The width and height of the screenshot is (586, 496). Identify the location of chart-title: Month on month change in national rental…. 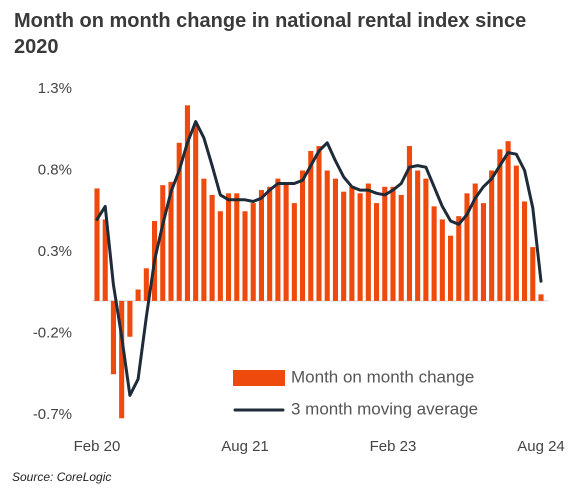
(270, 34).